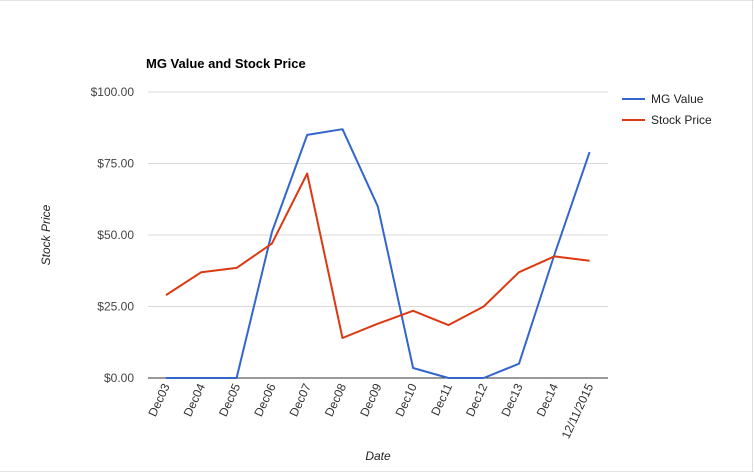 The height and width of the screenshot is (472, 754). Describe the element at coordinates (115, 235) in the screenshot. I see `y-tick-label: $50.00` at that location.